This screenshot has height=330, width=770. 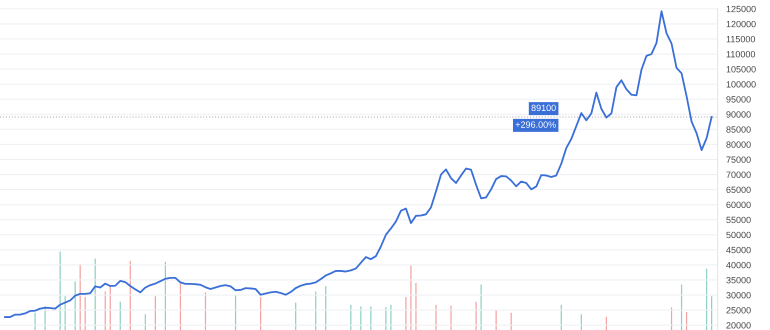 I want to click on y-tick-label: 105000, so click(x=741, y=69).